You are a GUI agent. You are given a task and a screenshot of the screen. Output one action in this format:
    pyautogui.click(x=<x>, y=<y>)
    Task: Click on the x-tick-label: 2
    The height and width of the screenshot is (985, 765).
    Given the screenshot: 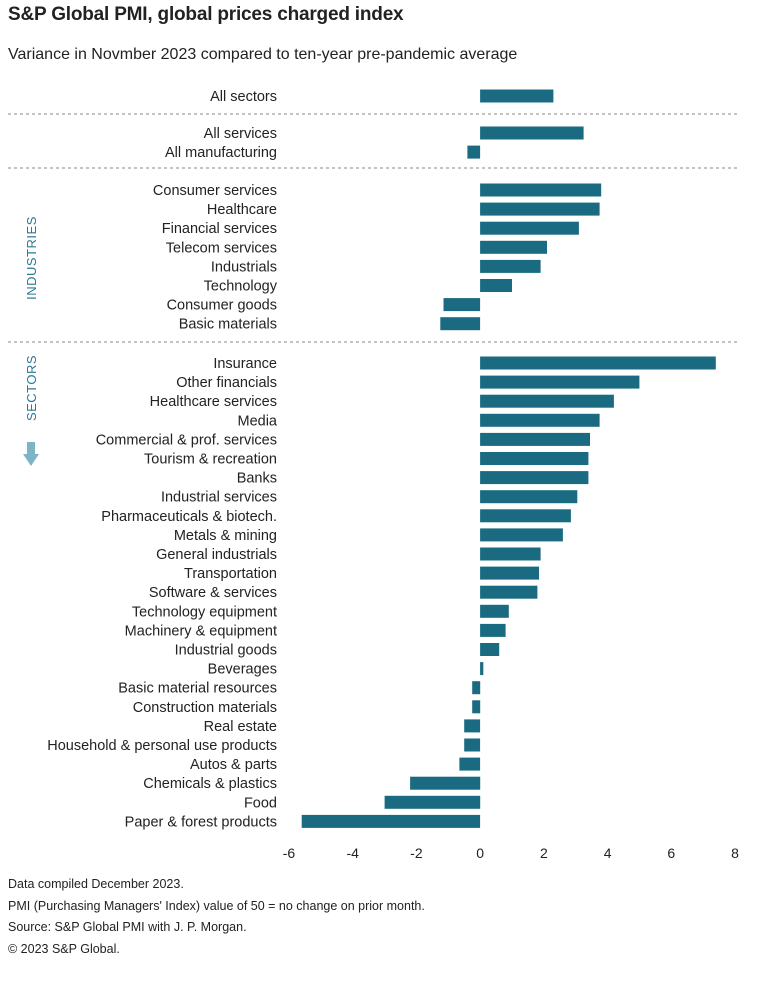 What is the action you would take?
    pyautogui.click(x=544, y=853)
    